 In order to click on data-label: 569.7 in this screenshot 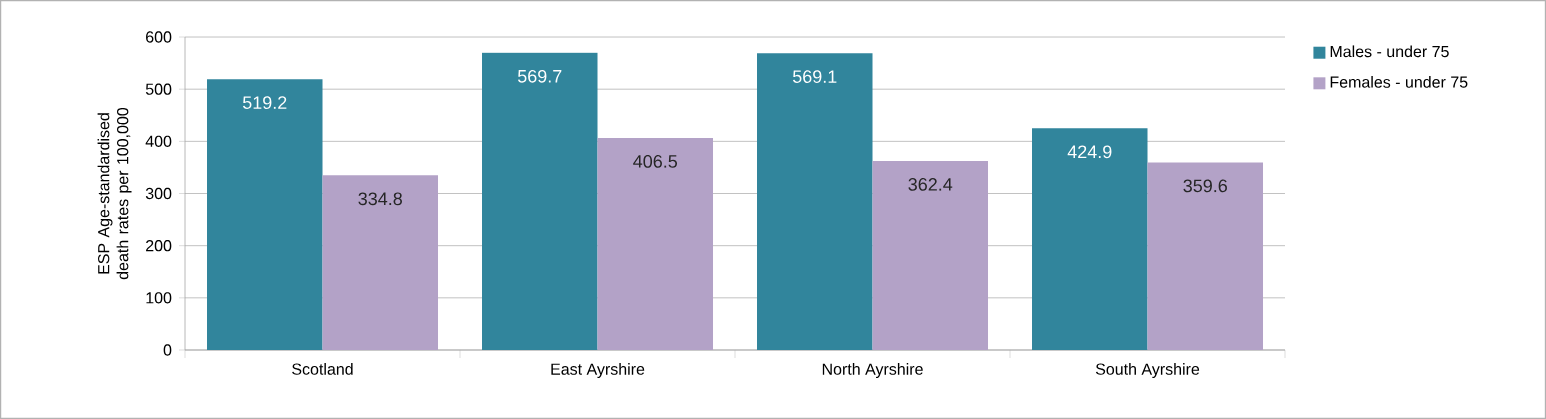, I will do `click(539, 76)`.